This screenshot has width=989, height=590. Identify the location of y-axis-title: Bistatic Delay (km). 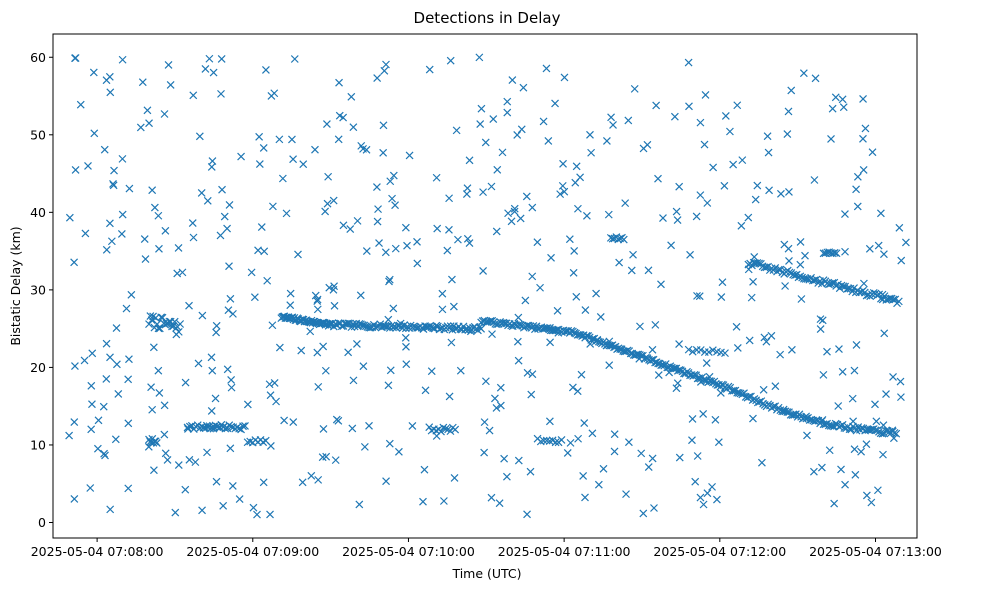
(15, 285).